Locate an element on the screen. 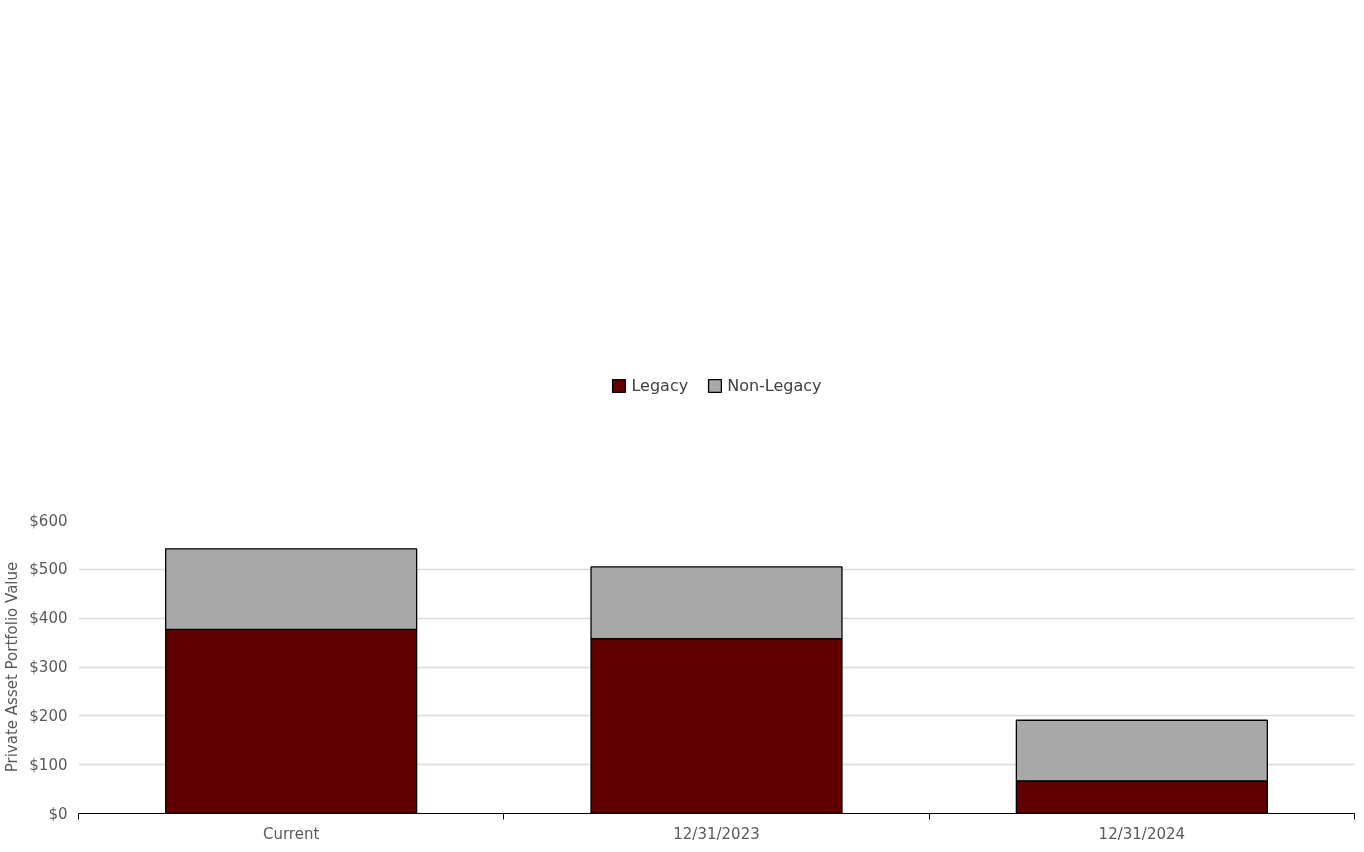 The width and height of the screenshot is (1364, 852). y-axis-title: Private Asset Portfolio Value is located at coordinates (12, 667).